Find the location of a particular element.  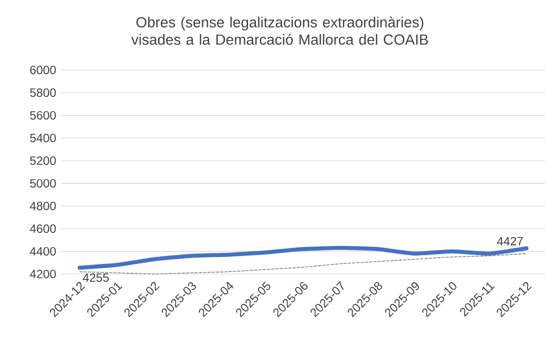

y-tick-label: 5800 is located at coordinates (43, 92).